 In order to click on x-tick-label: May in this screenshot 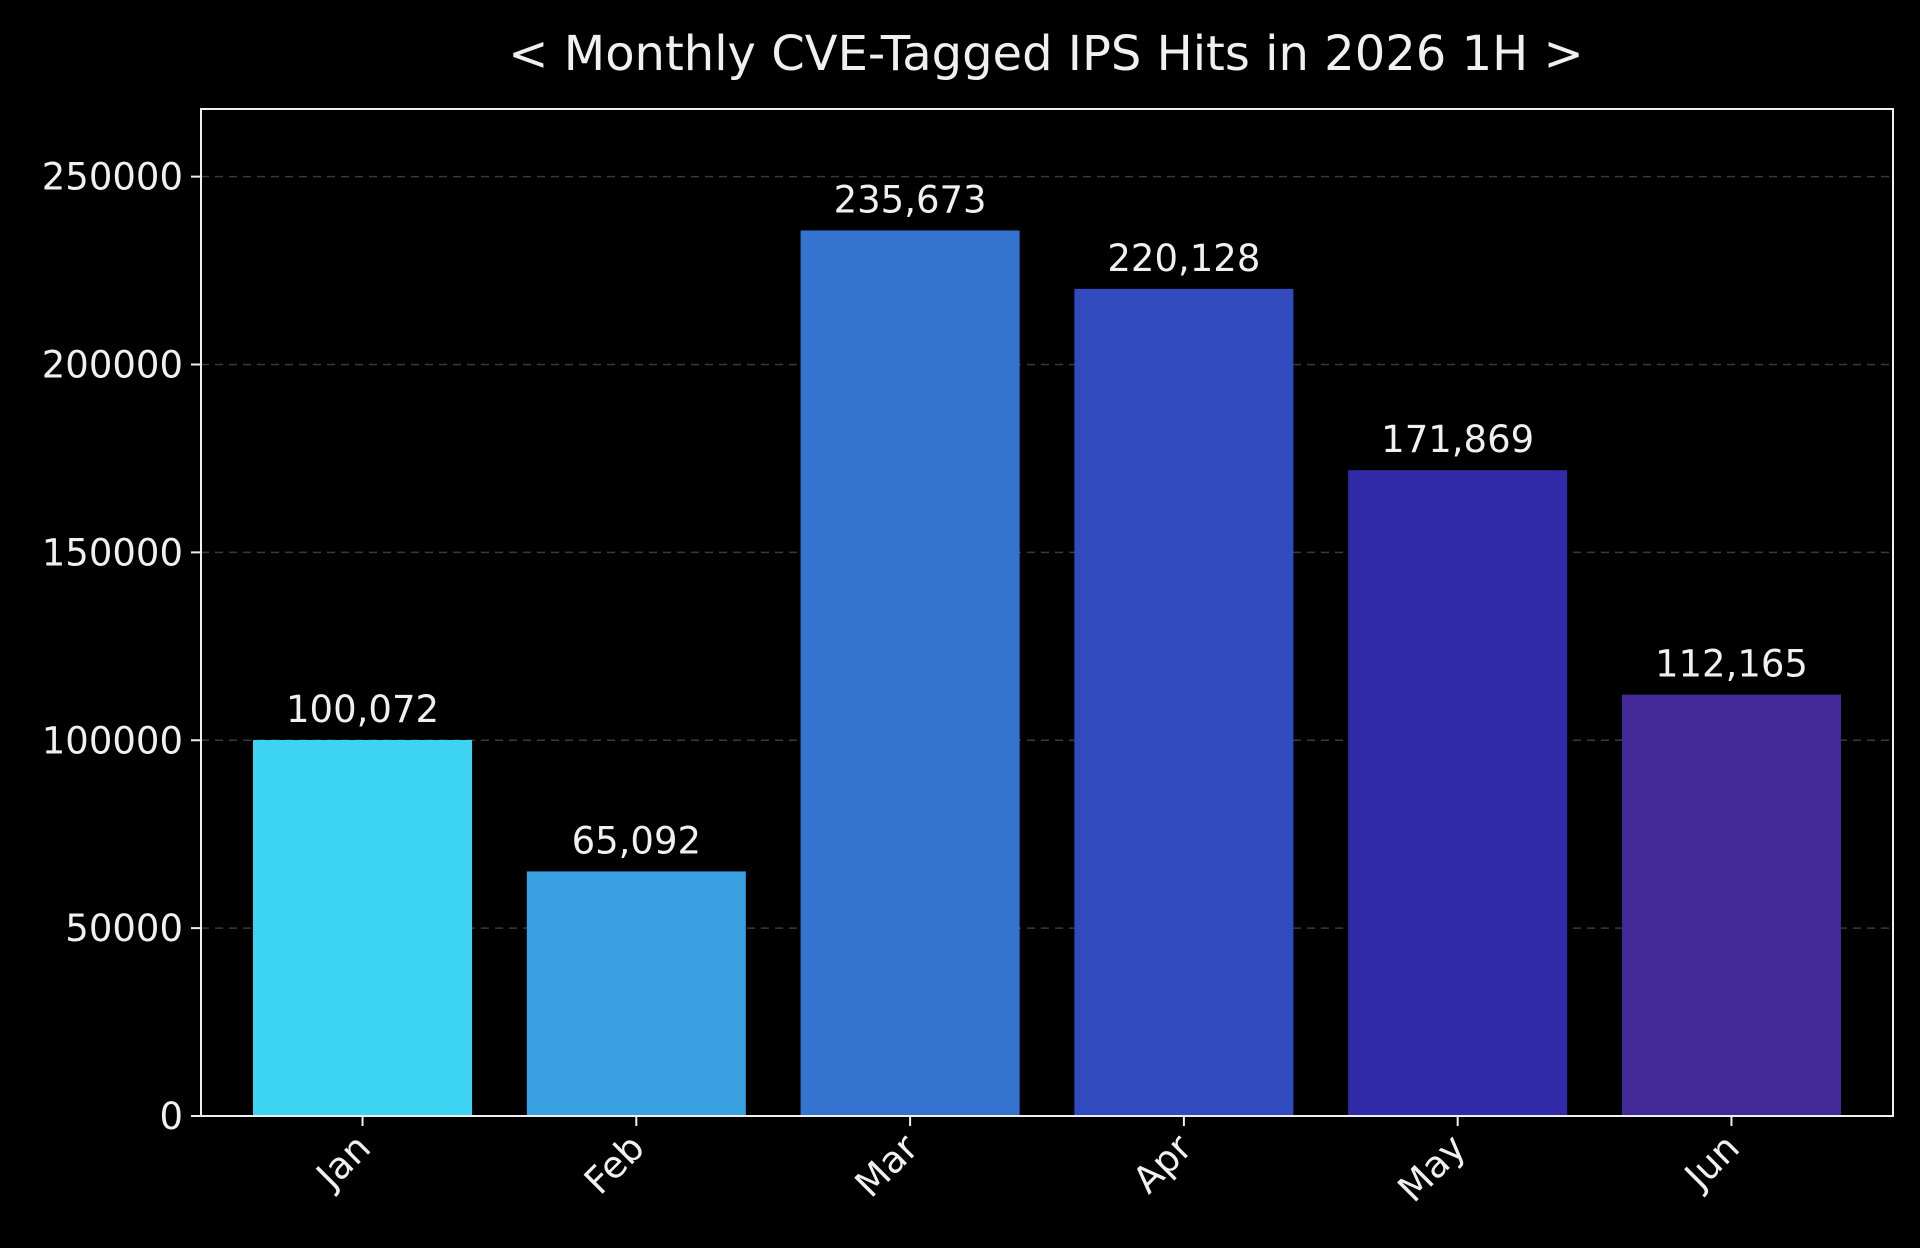, I will do `click(1432, 1168)`.